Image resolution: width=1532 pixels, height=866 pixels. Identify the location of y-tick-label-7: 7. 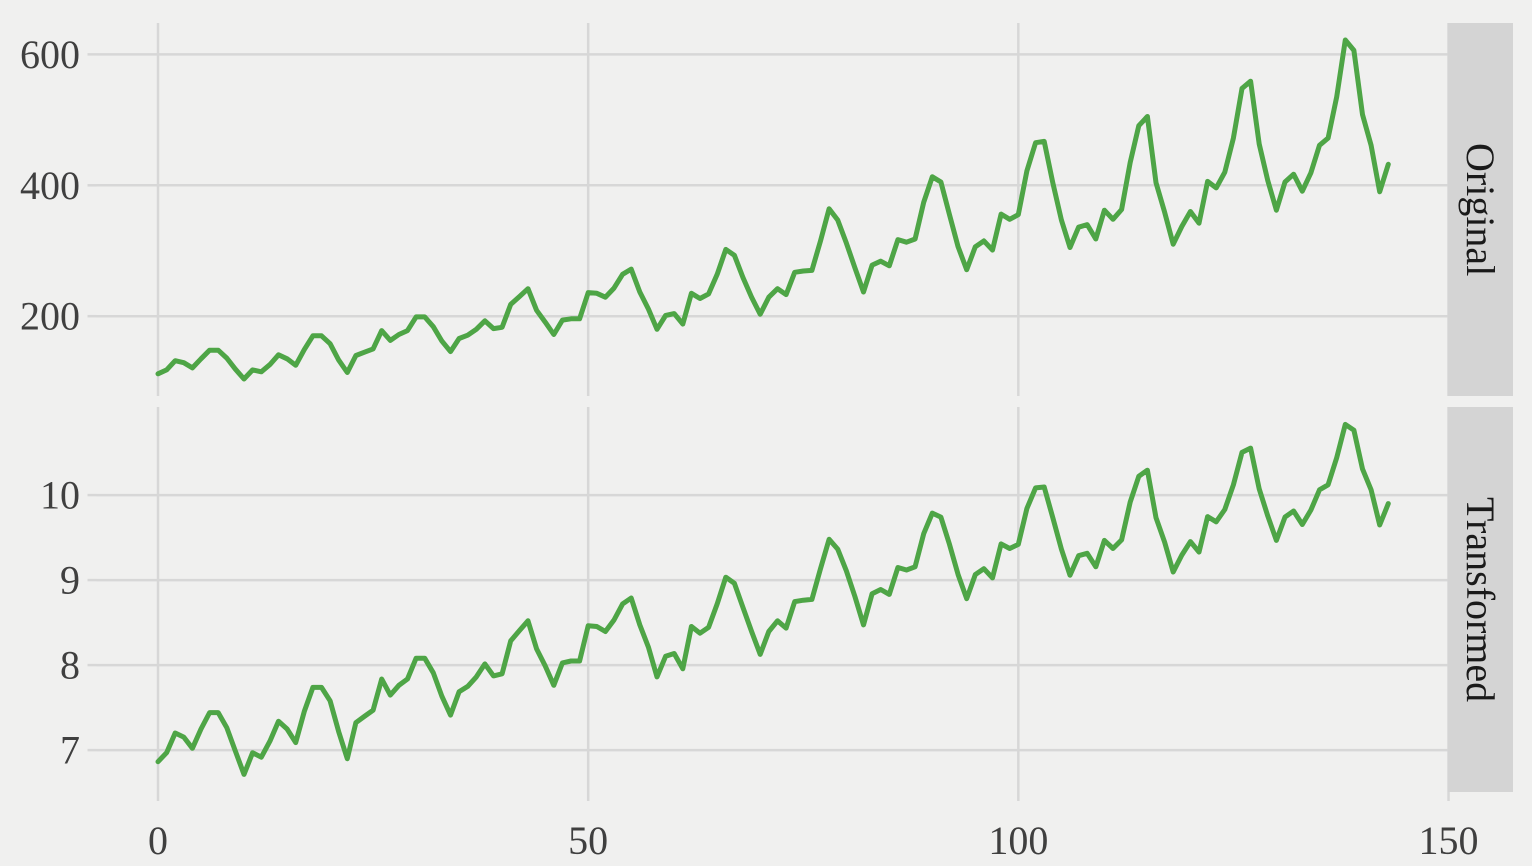
(70, 750).